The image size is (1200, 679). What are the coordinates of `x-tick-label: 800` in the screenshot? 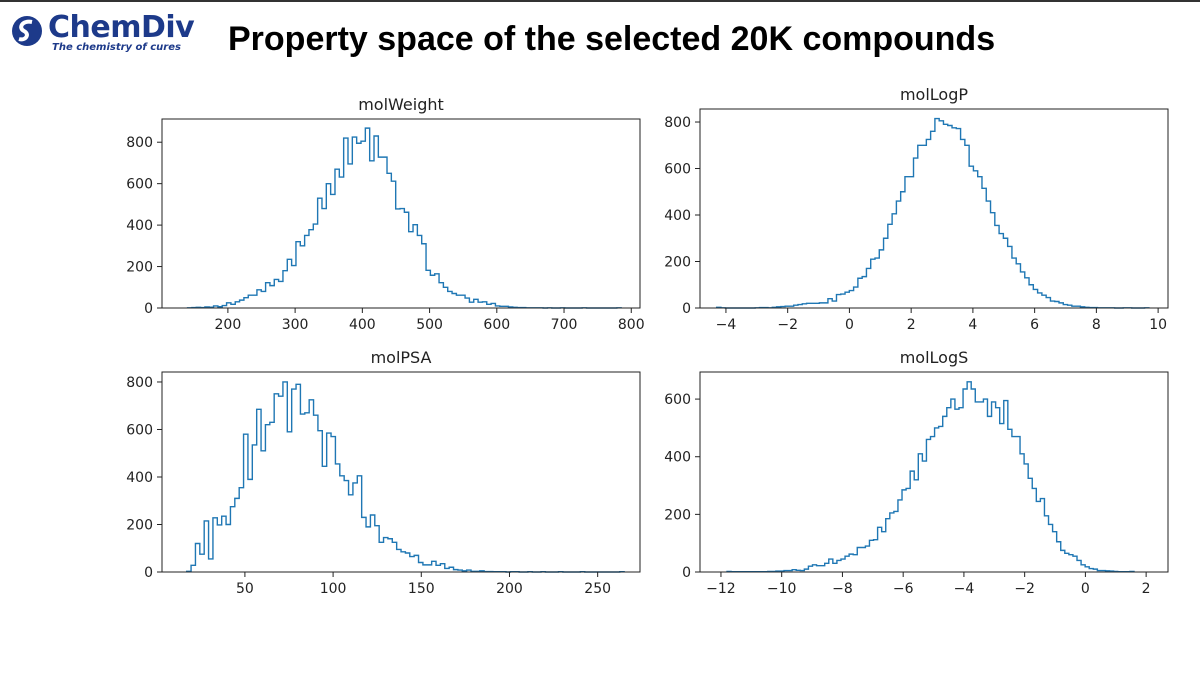 It's located at (631, 325).